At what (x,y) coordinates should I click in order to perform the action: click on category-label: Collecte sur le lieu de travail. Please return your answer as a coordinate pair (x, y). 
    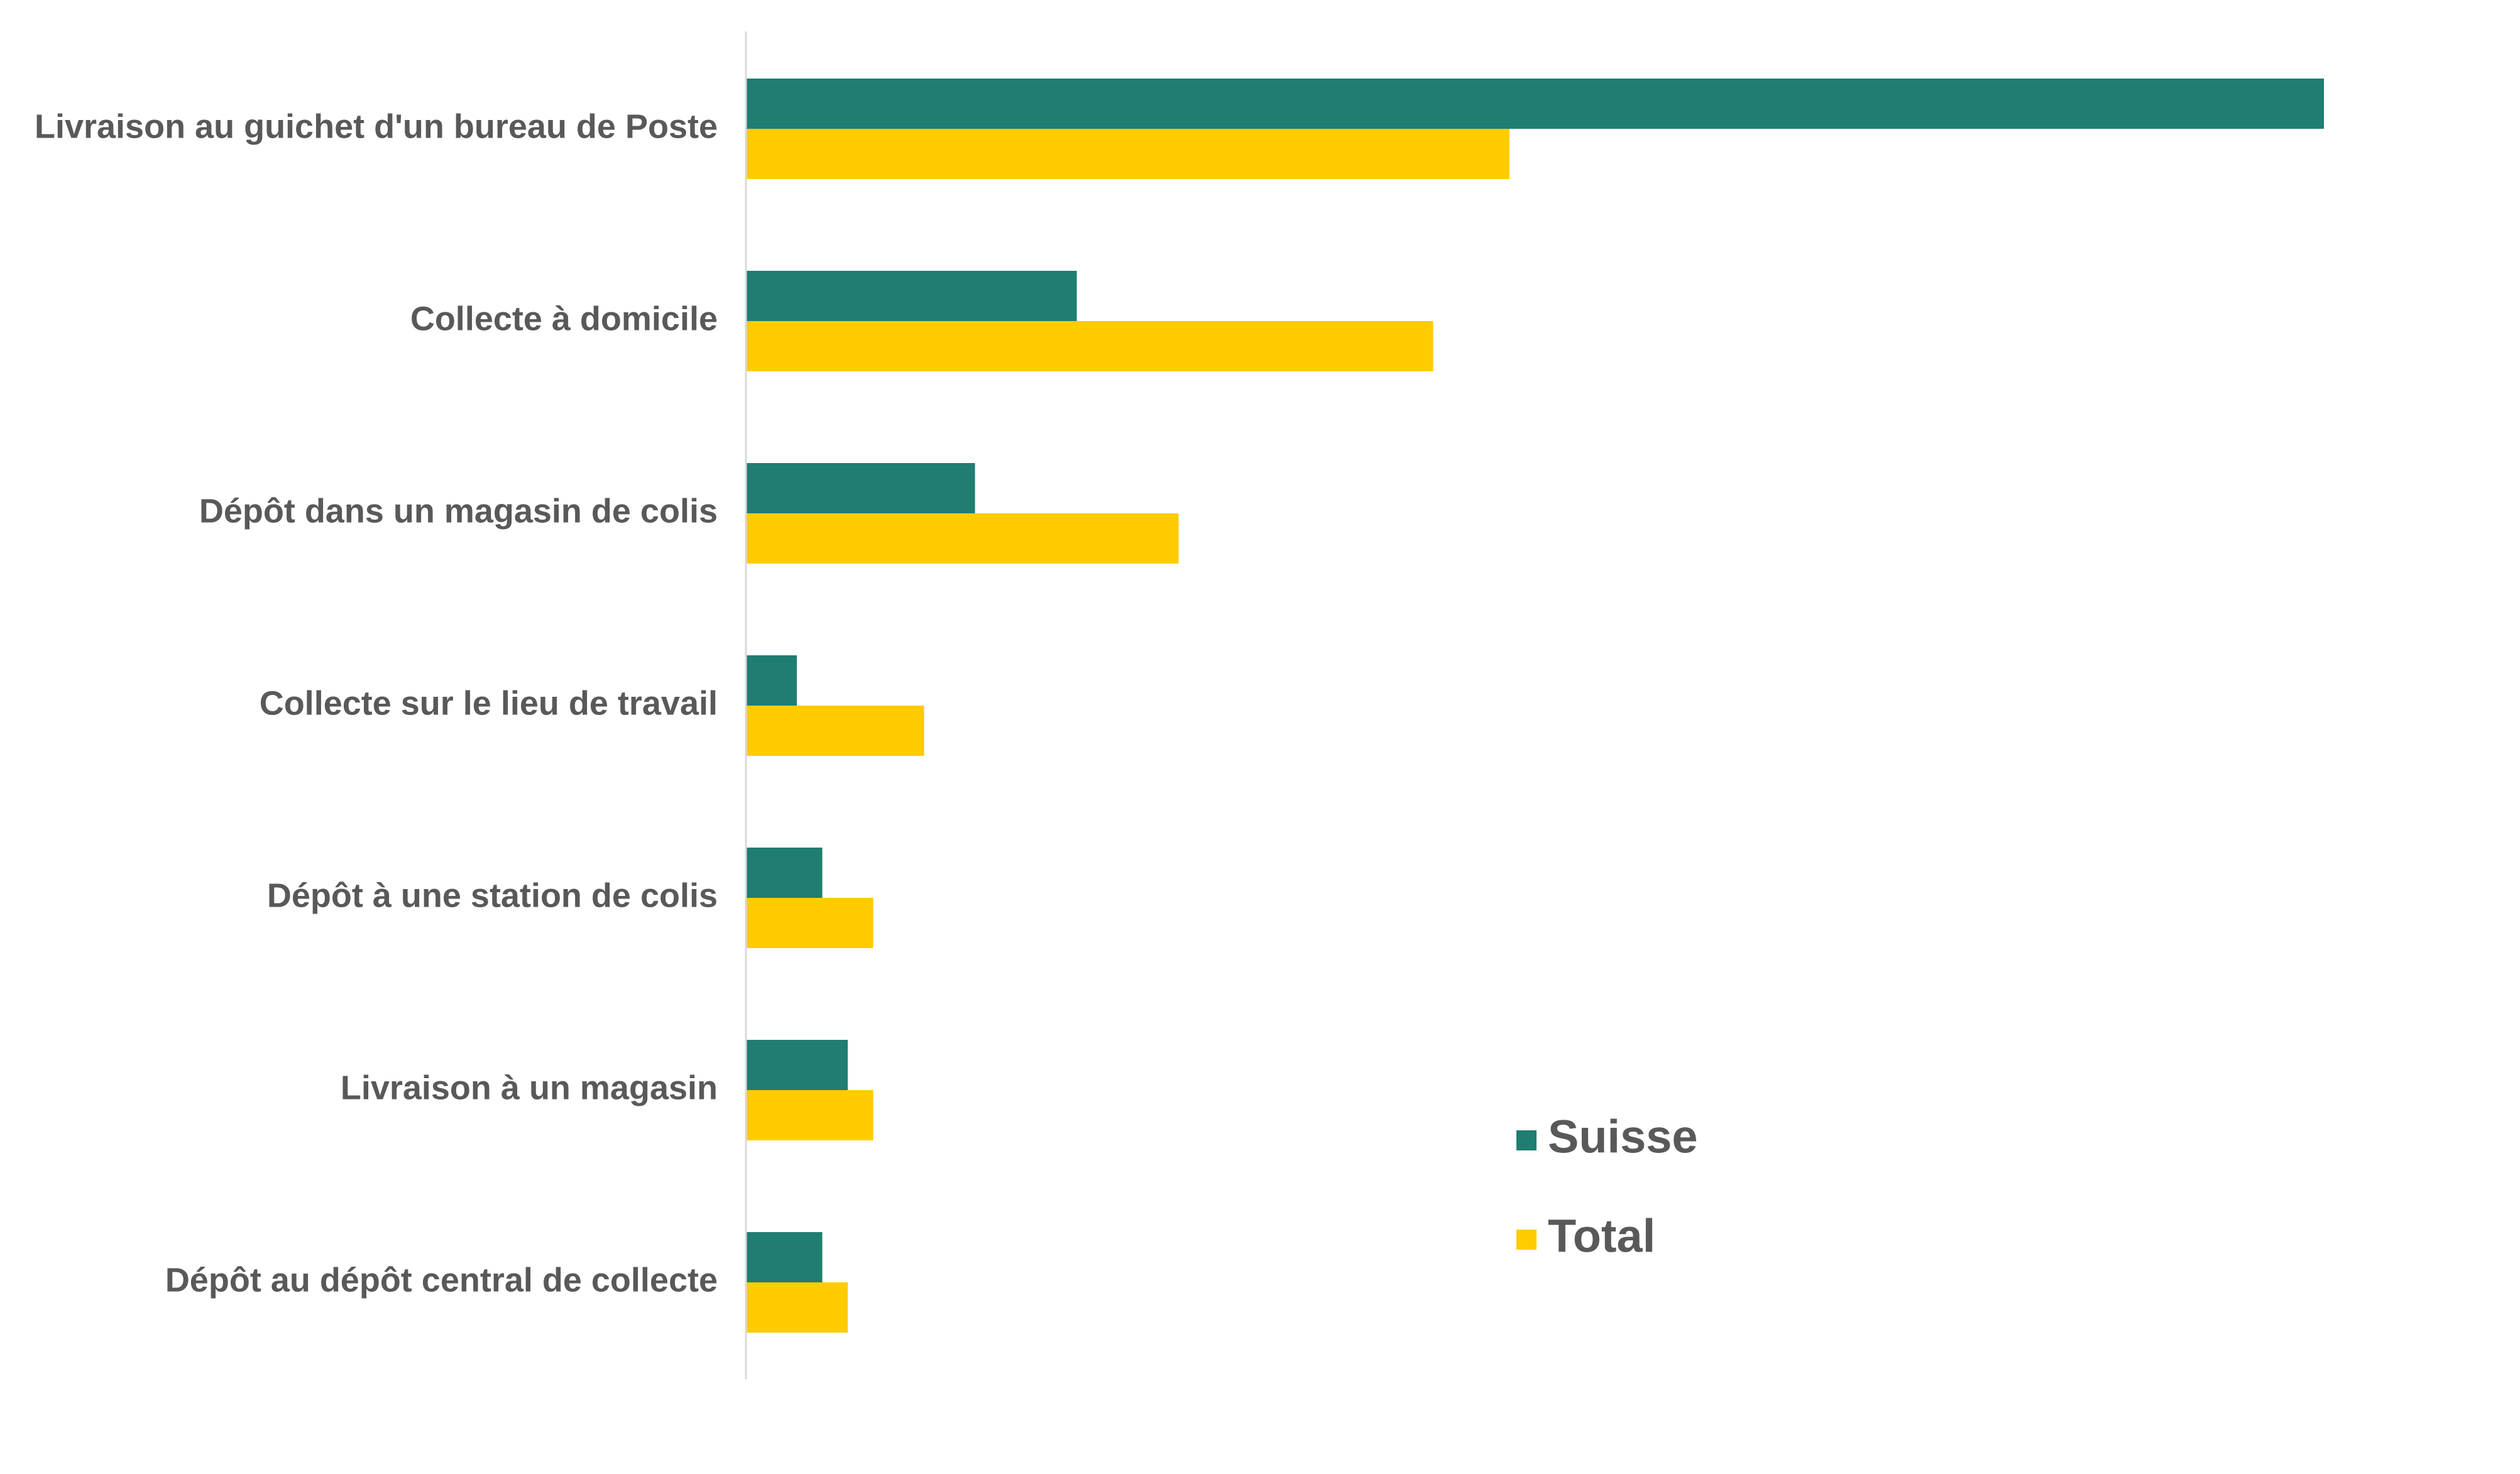
    Looking at the image, I should click on (489, 703).